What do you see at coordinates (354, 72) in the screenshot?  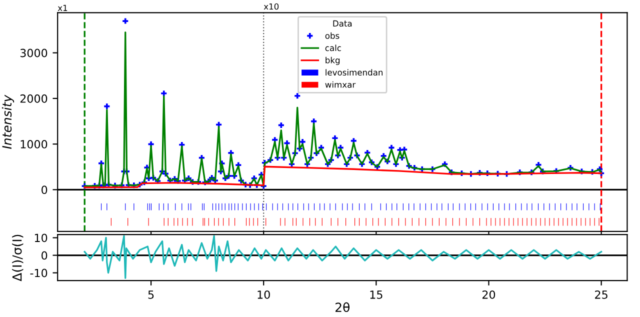 I see `legend-label: levosimendan` at bounding box center [354, 72].